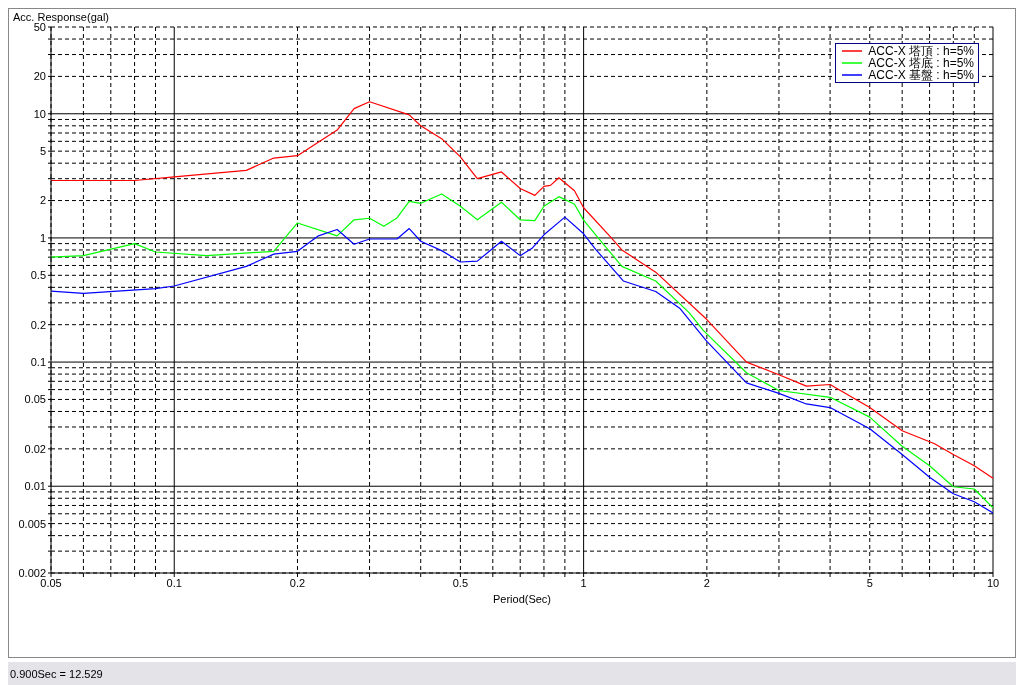 This screenshot has height=685, width=1024. I want to click on y-tick-label: 0.2, so click(38, 324).